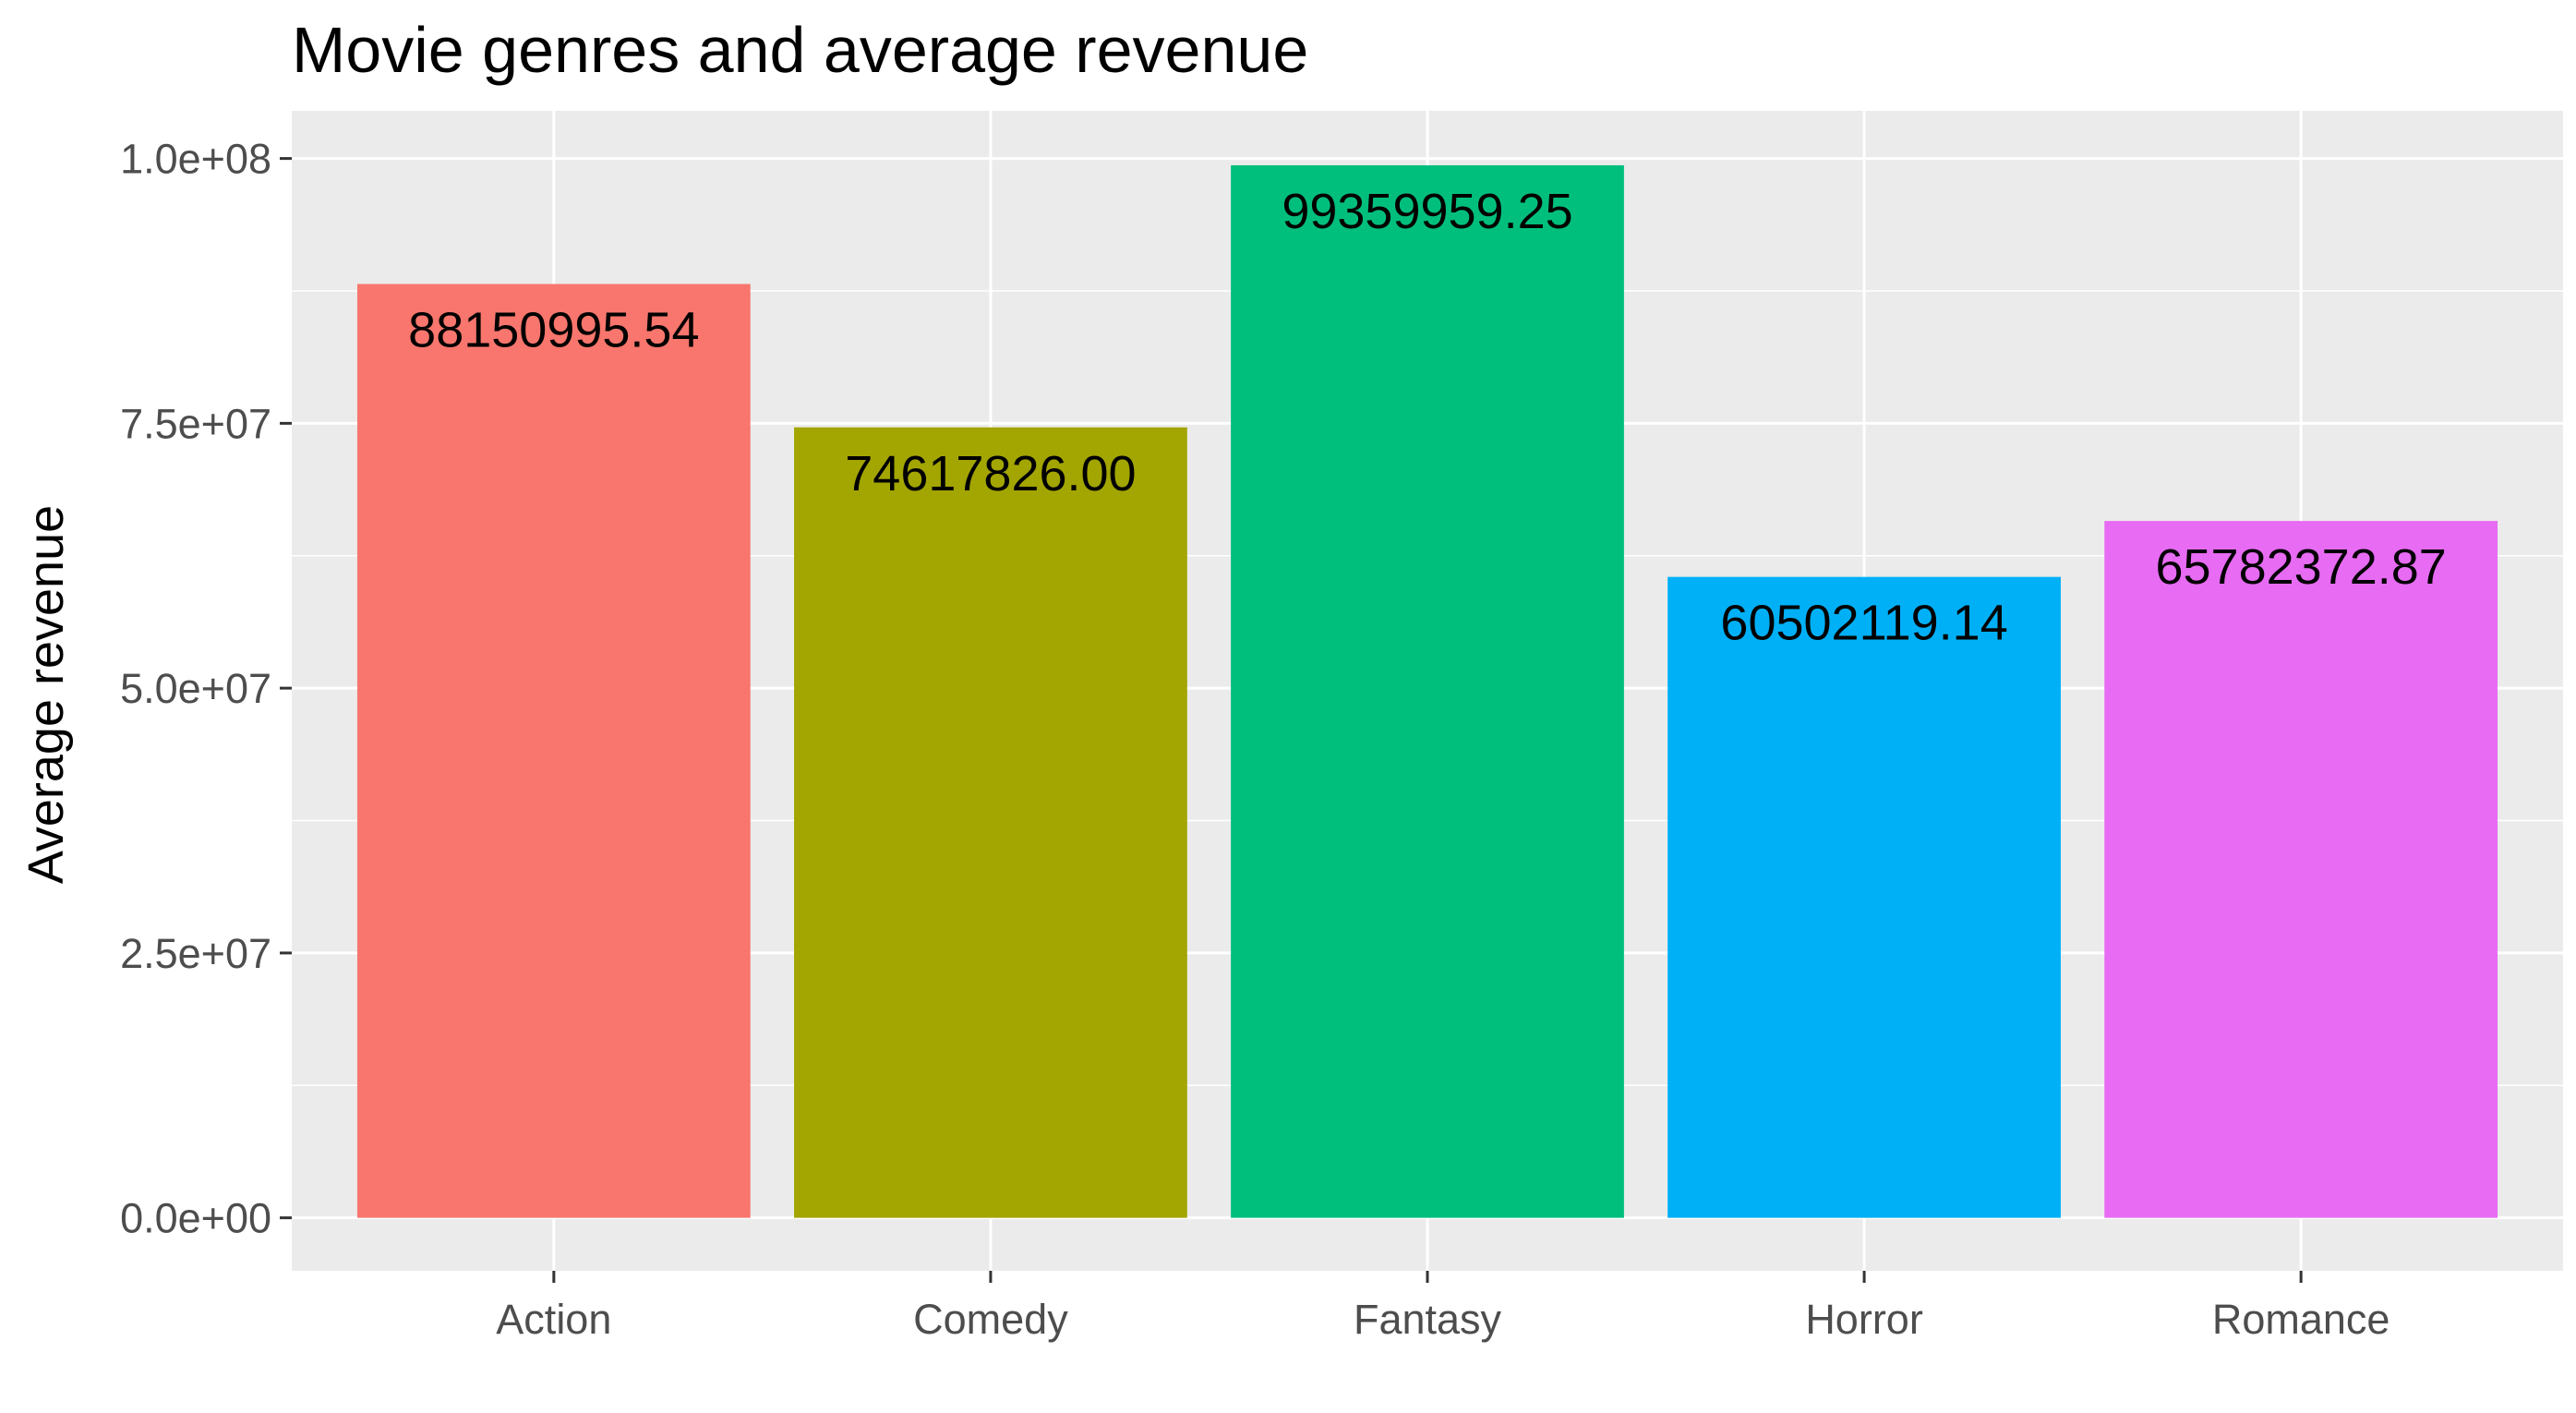 This screenshot has width=2576, height=1413. Describe the element at coordinates (800, 50) in the screenshot. I see `chart-title: Movie genres and average revenue` at that location.